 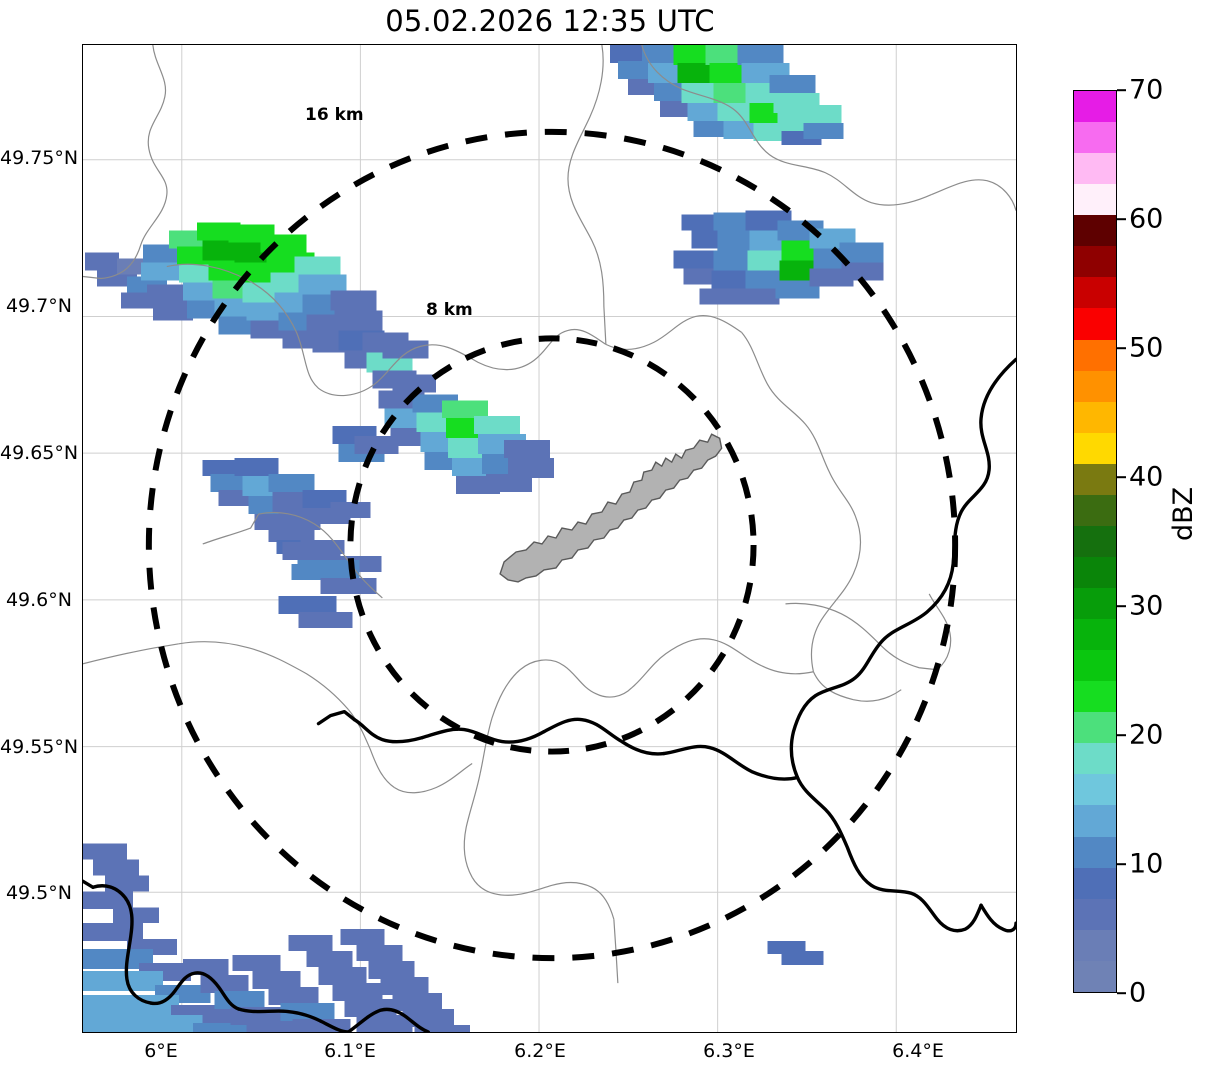 I want to click on colorbar-axis-label: dBZ, so click(x=1183, y=513).